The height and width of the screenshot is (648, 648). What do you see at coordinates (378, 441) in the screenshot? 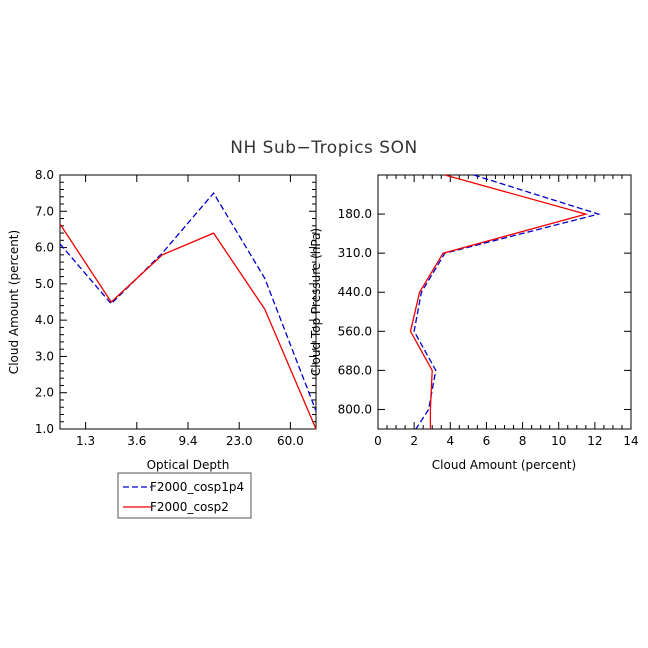
I see `right-x-tick-label: 0` at bounding box center [378, 441].